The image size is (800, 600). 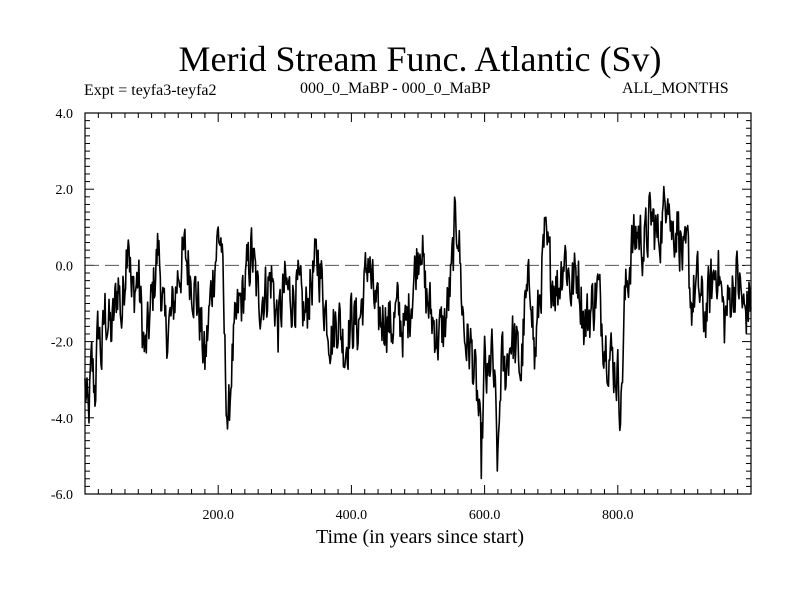 I want to click on x-axis-title: Time (in years since start), so click(x=420, y=537).